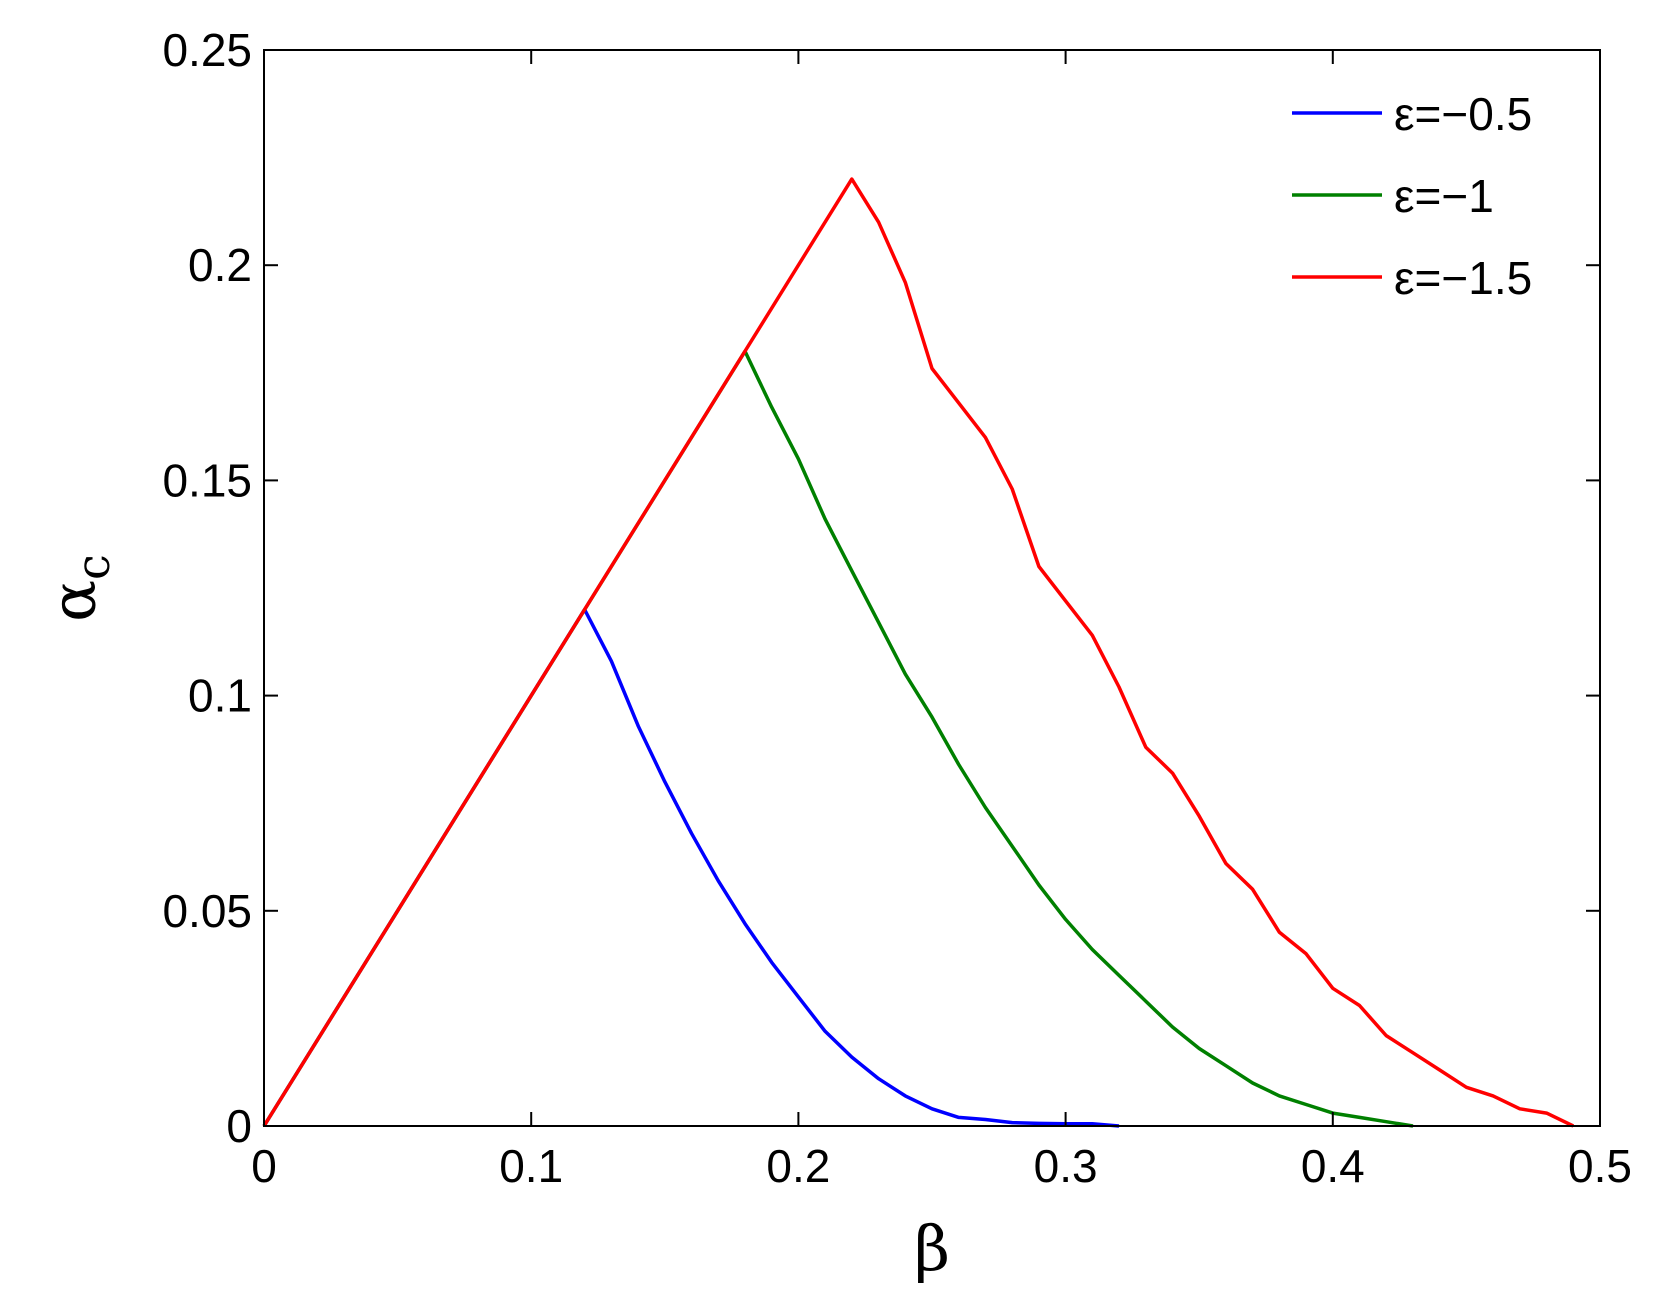  What do you see at coordinates (1444, 196) in the screenshot?
I see `legend-label-1: ε=−1` at bounding box center [1444, 196].